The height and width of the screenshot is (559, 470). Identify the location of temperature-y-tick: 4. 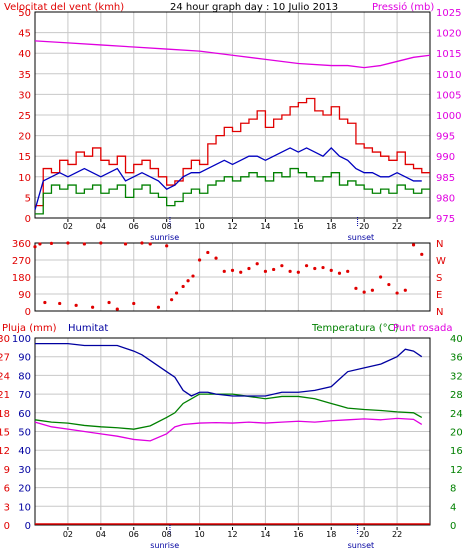
(453, 507).